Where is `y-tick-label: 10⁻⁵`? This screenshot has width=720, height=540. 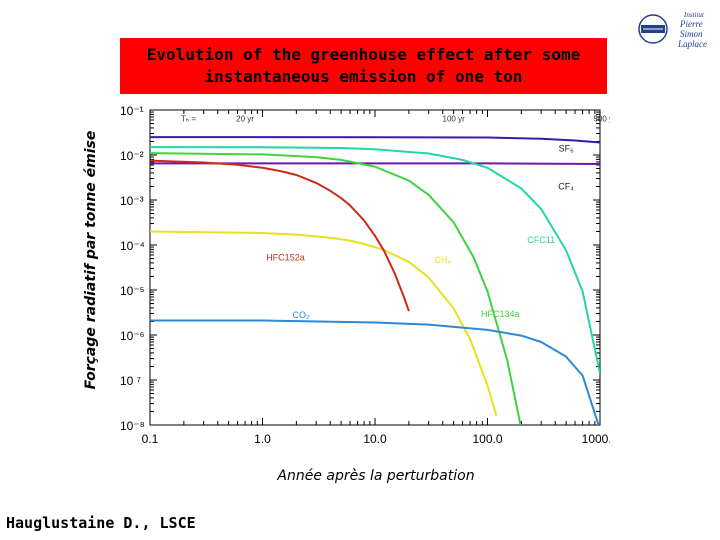
y-tick-label: 10⁻⁵ is located at coordinates (132, 291).